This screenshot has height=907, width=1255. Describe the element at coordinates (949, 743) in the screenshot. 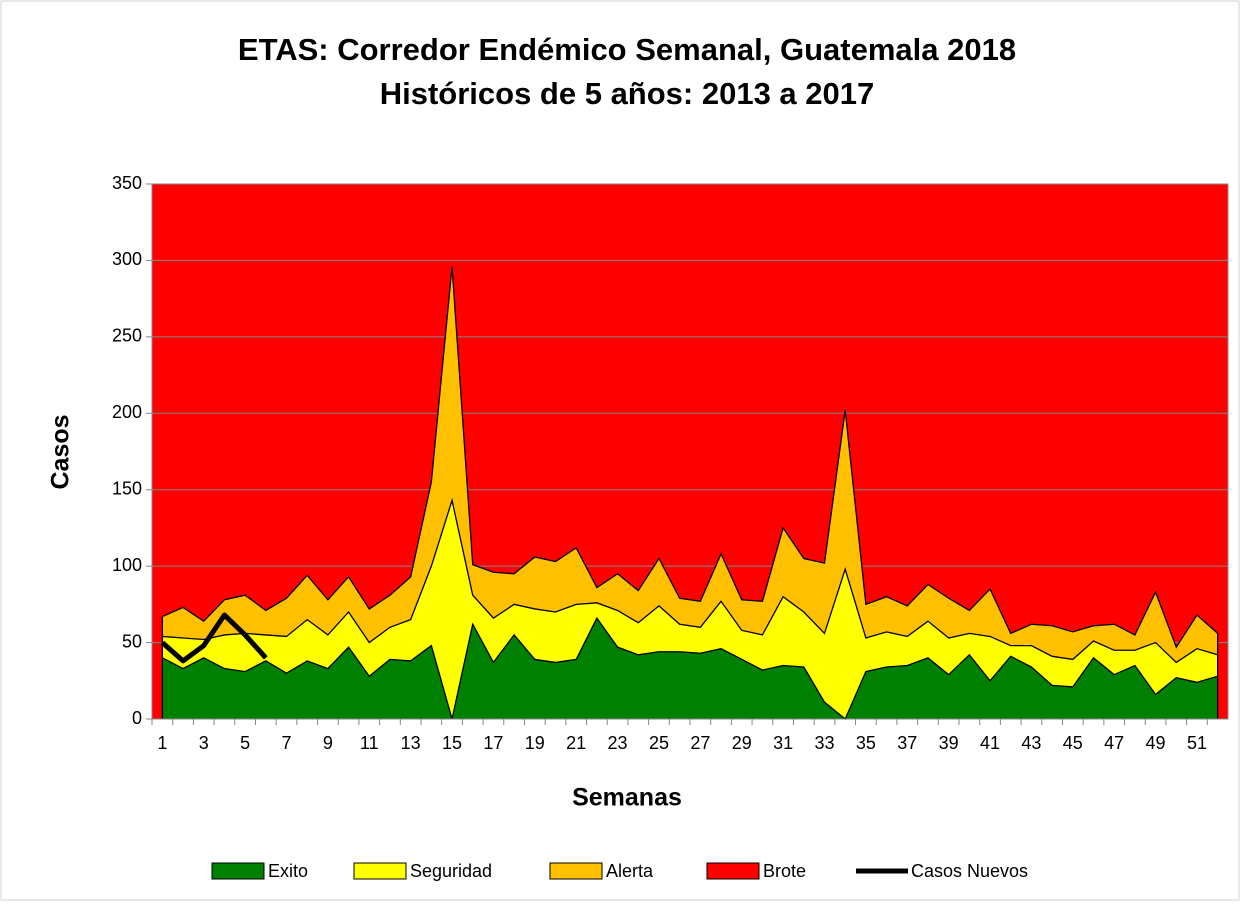

I see `x-tick-label: 39` at that location.